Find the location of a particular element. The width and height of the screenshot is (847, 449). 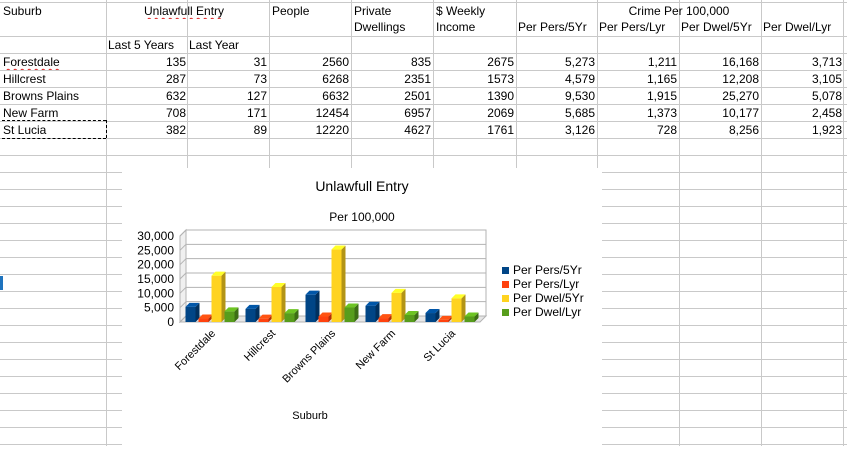

cell-ppl: 1,165 is located at coordinates (661, 79).